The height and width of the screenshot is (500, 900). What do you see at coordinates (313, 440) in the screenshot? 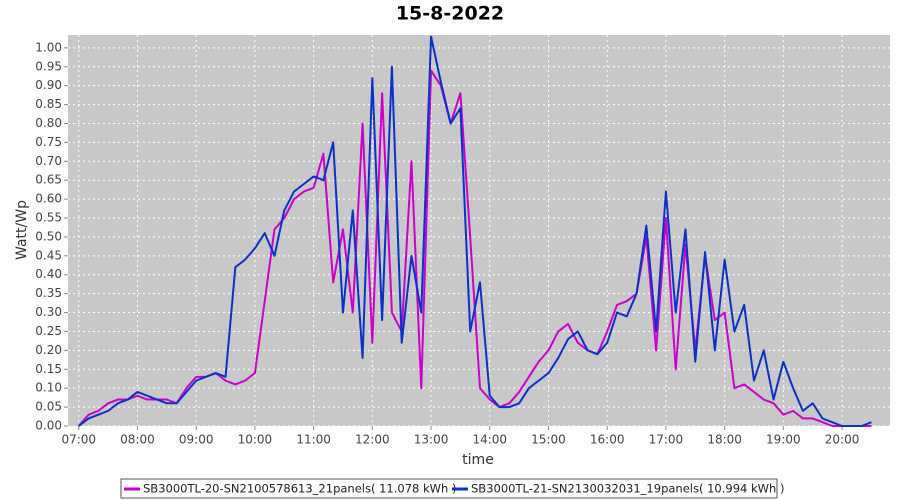
I see `x-tick-label: 11:00` at bounding box center [313, 440].